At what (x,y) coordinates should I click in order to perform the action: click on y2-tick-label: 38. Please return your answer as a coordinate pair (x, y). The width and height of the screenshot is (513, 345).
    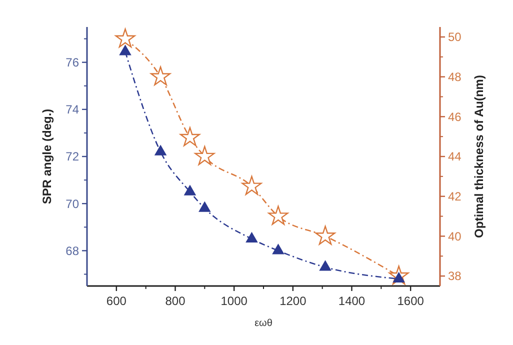
    Looking at the image, I should click on (455, 276).